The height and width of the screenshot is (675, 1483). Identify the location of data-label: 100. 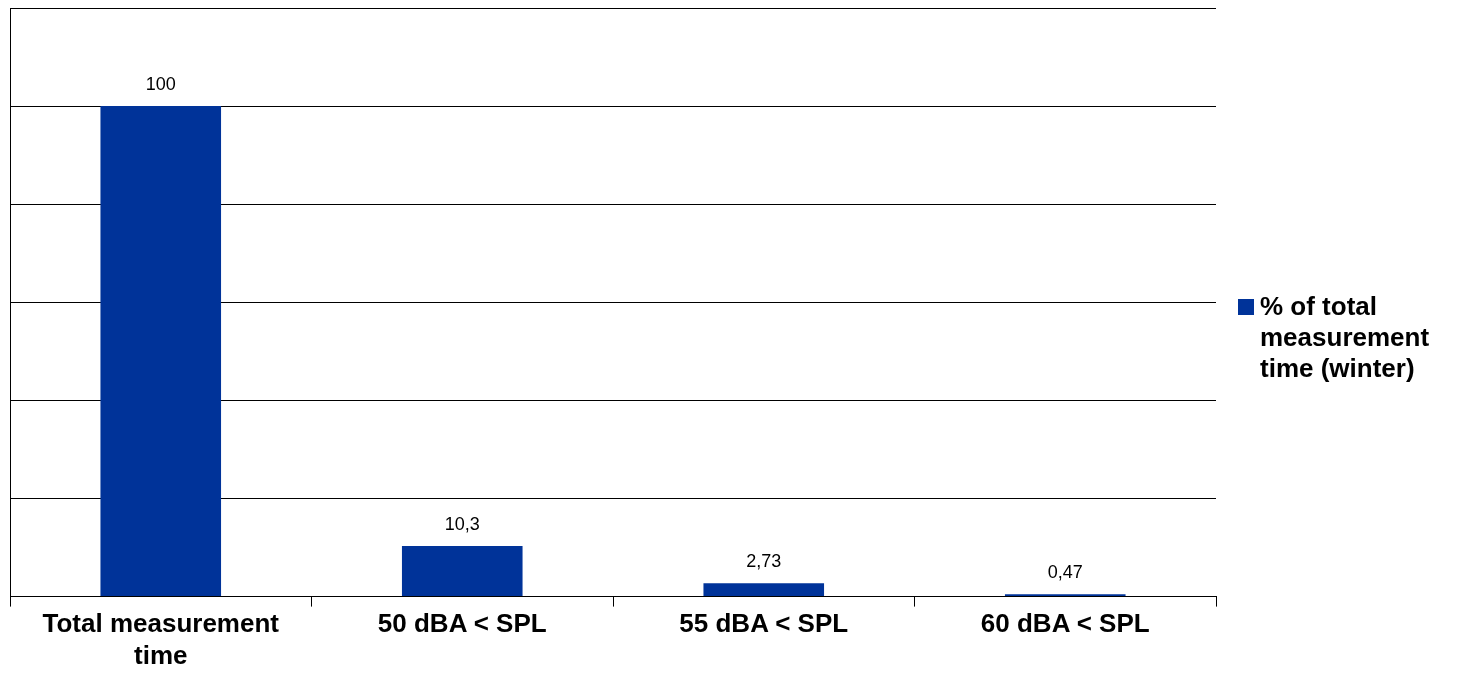
(160, 84).